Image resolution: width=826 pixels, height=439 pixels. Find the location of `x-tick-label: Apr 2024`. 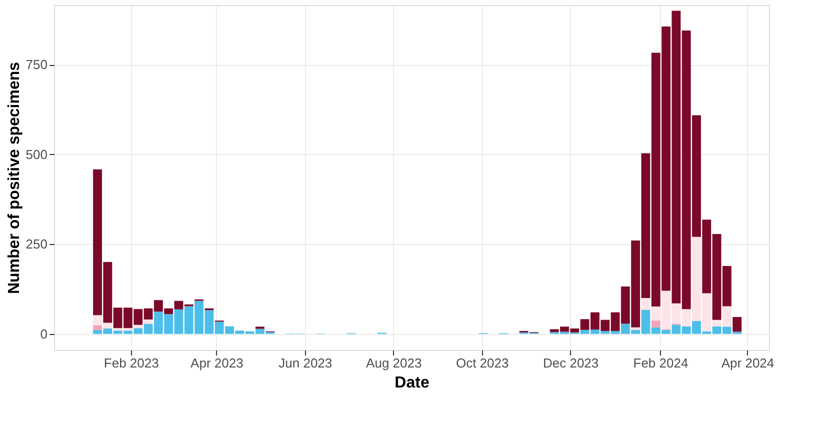

x-tick-label: Apr 2024 is located at coordinates (747, 363).